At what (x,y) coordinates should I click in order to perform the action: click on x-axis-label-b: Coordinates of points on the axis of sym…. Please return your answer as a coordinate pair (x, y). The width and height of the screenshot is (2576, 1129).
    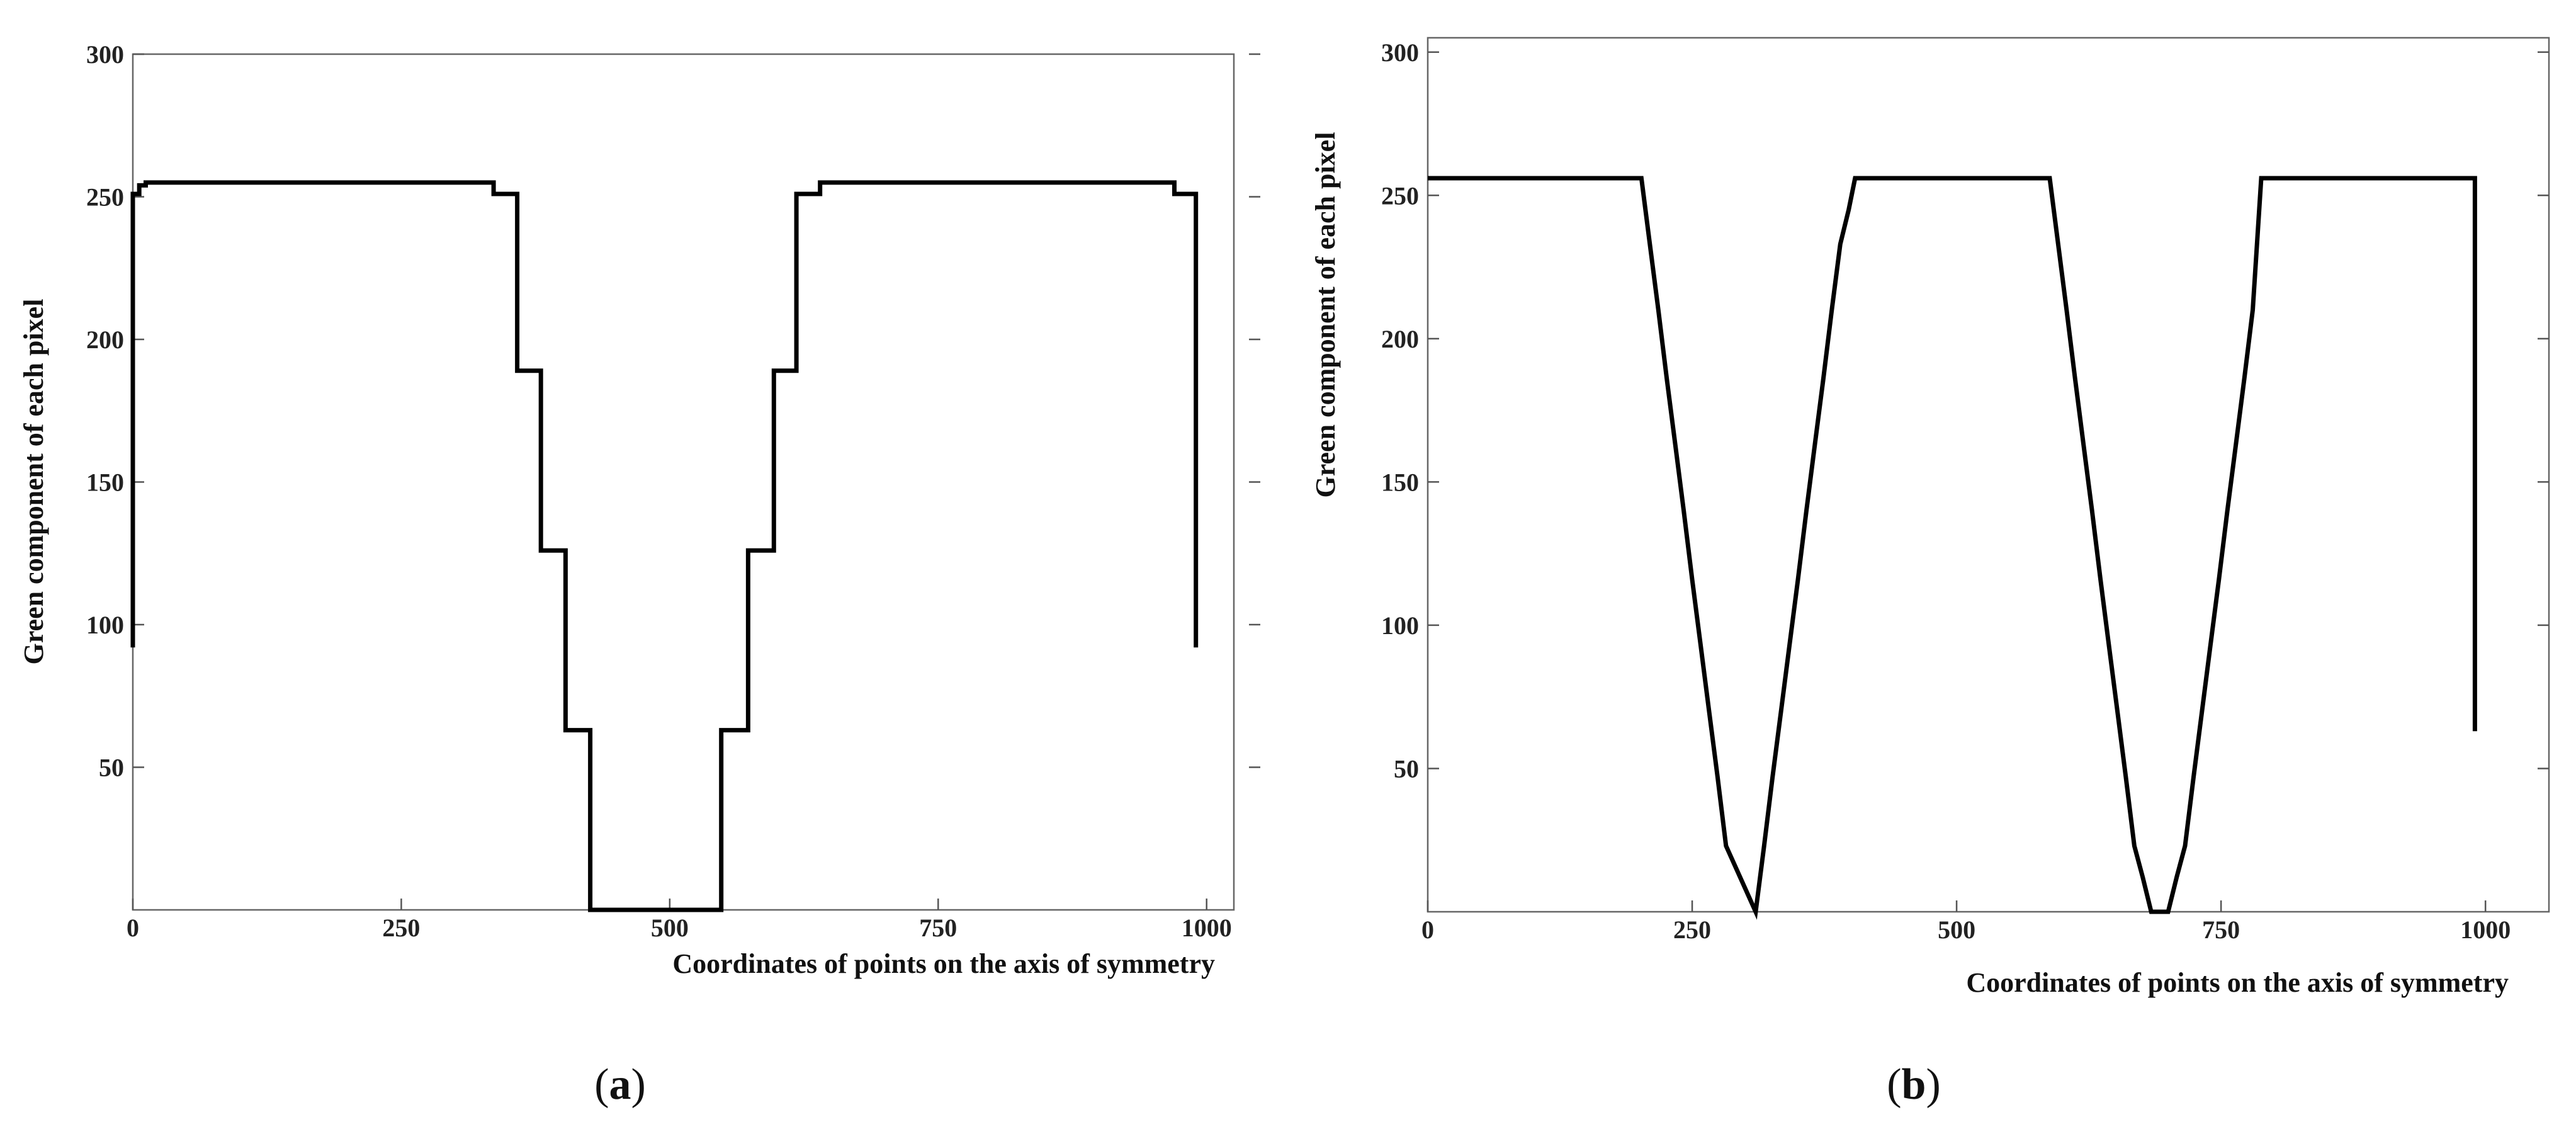
    Looking at the image, I should click on (2237, 983).